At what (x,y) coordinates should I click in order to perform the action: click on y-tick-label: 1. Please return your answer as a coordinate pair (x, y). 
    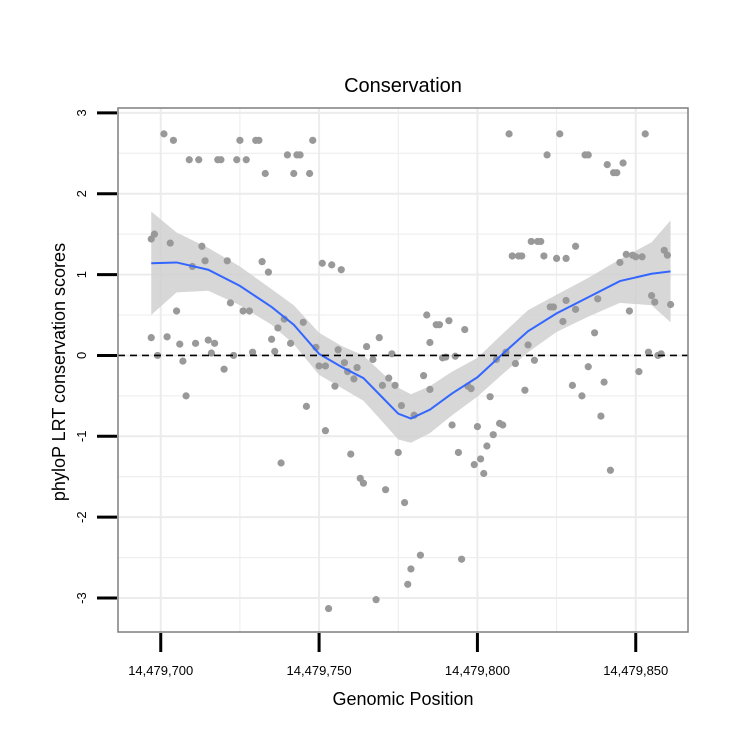
    Looking at the image, I should click on (81, 274).